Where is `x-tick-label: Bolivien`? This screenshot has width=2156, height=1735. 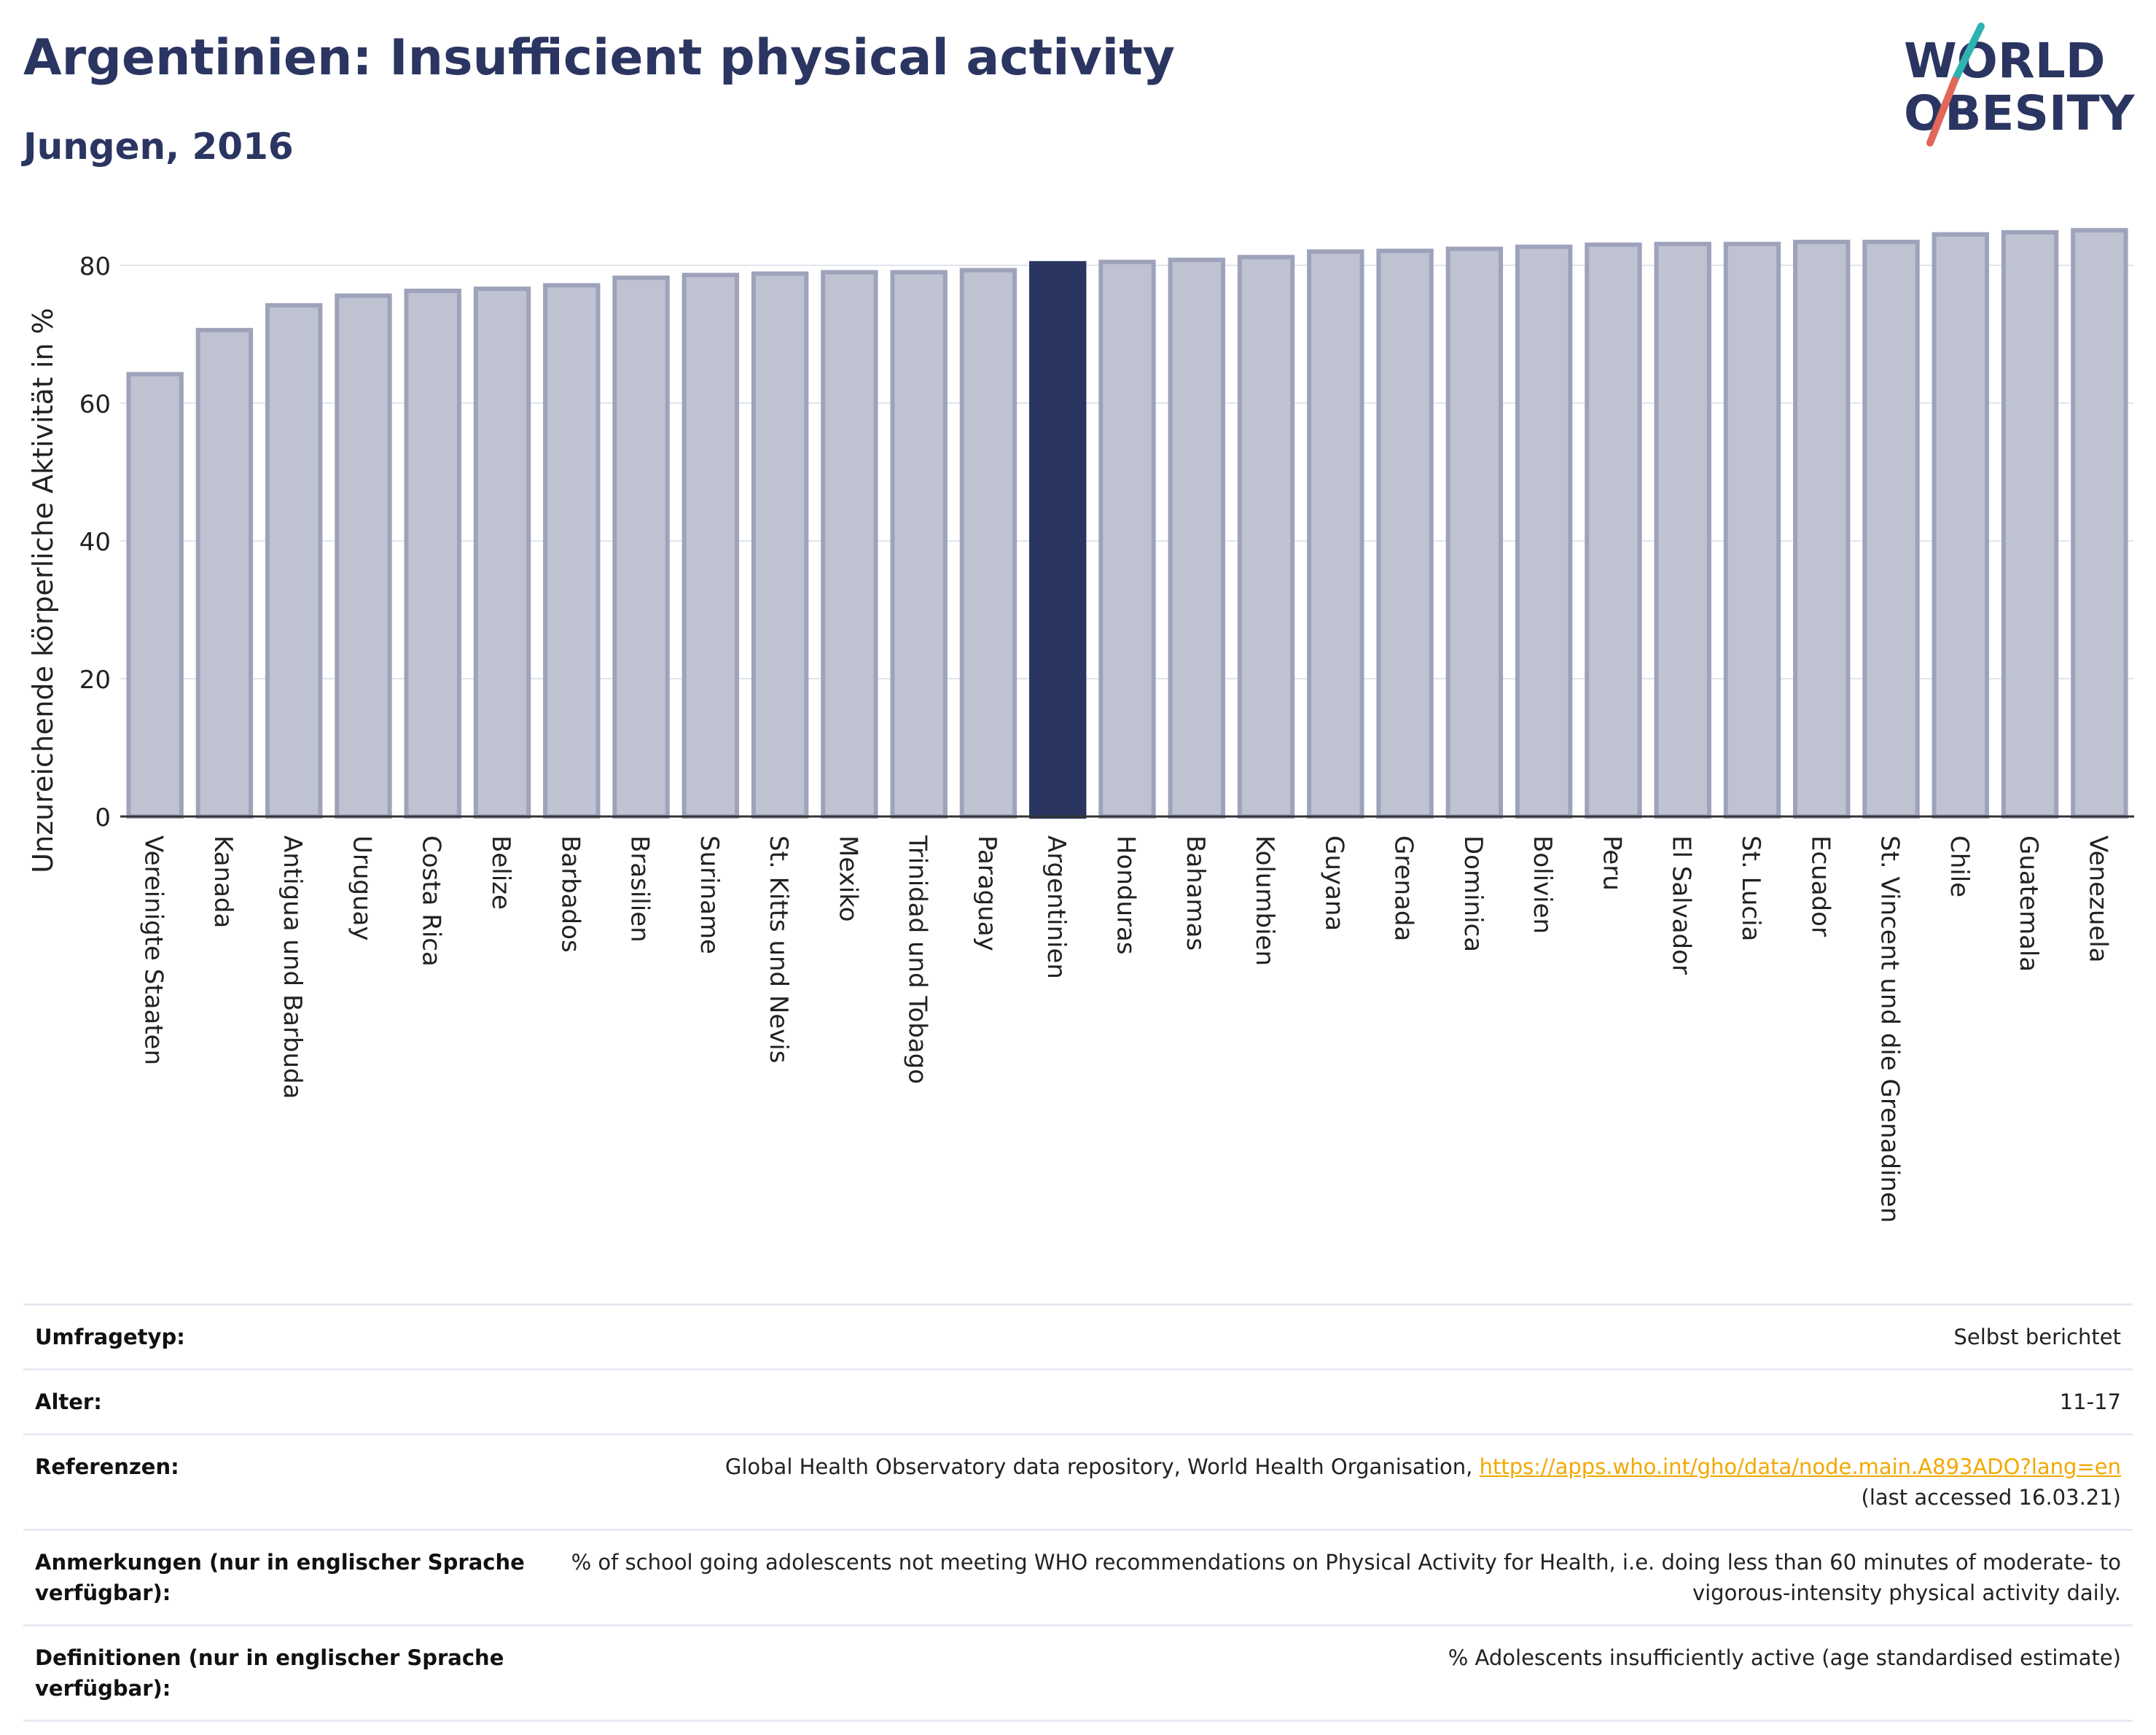
x-tick-label: Bolivien is located at coordinates (1543, 885).